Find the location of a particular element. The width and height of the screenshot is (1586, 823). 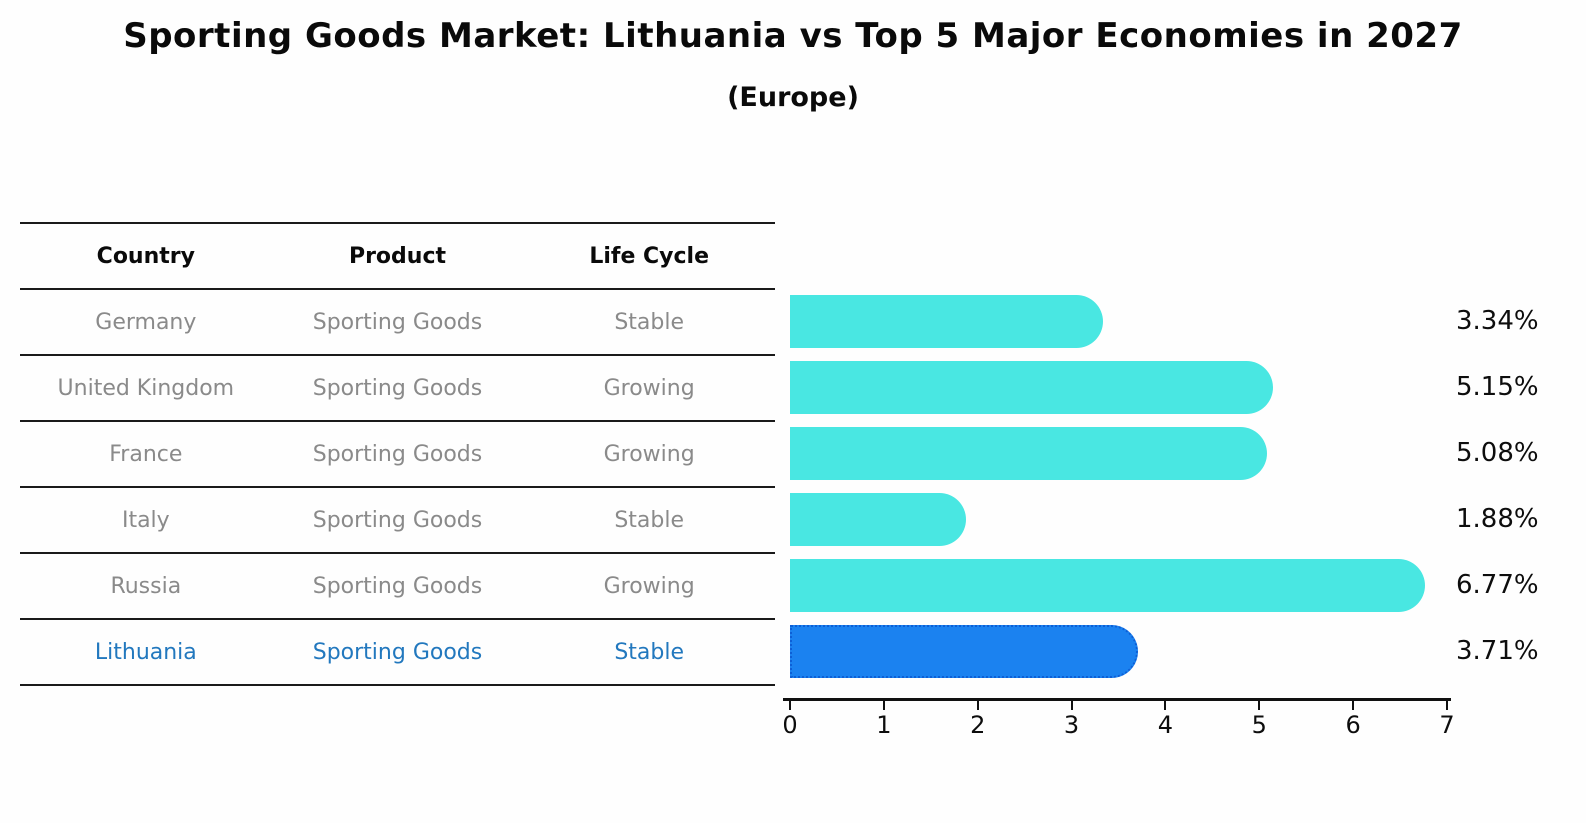

cell-country: Germany is located at coordinates (146, 322).